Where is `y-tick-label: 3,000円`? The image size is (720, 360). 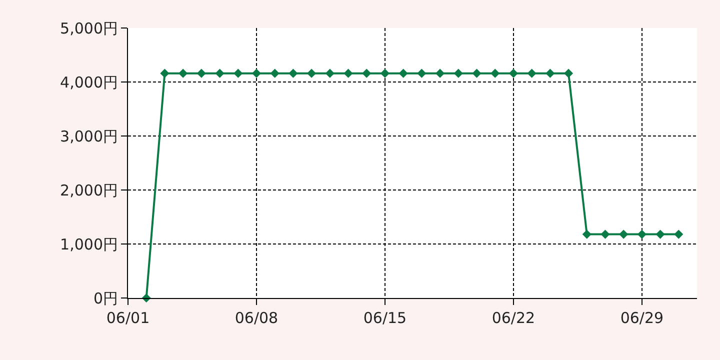
y-tick-label: 3,000円 is located at coordinates (89, 136).